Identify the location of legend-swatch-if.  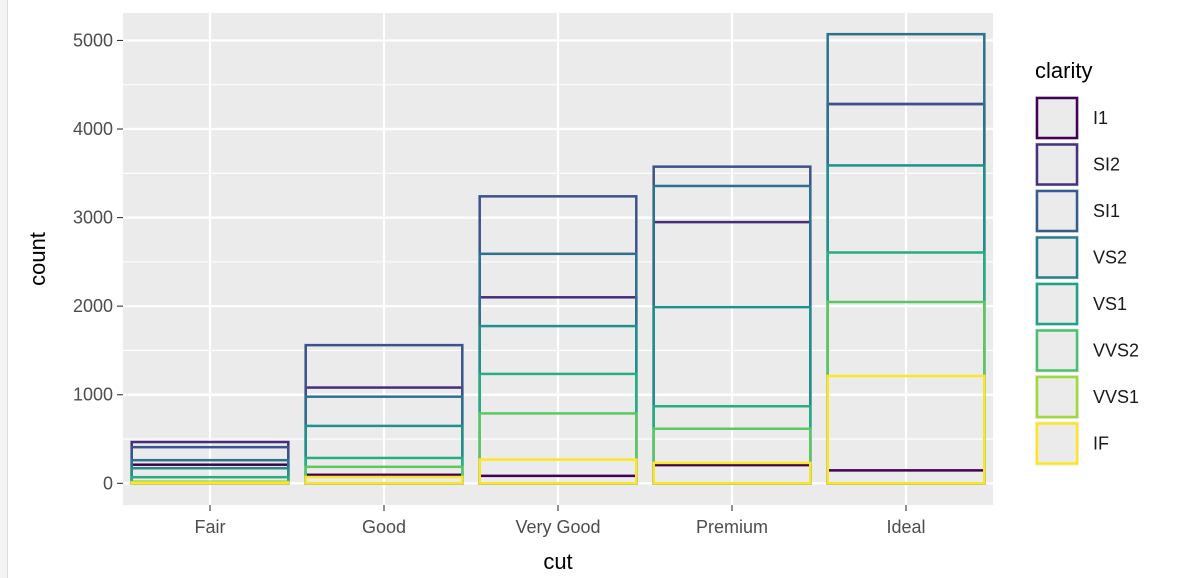
(1057, 443).